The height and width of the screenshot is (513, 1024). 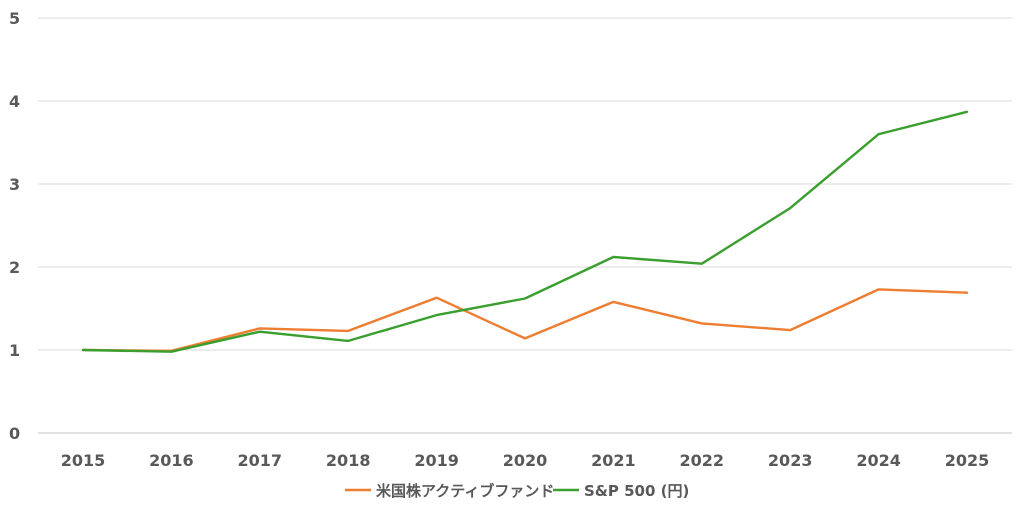 I want to click on x-tick-label: 2015, so click(x=83, y=460).